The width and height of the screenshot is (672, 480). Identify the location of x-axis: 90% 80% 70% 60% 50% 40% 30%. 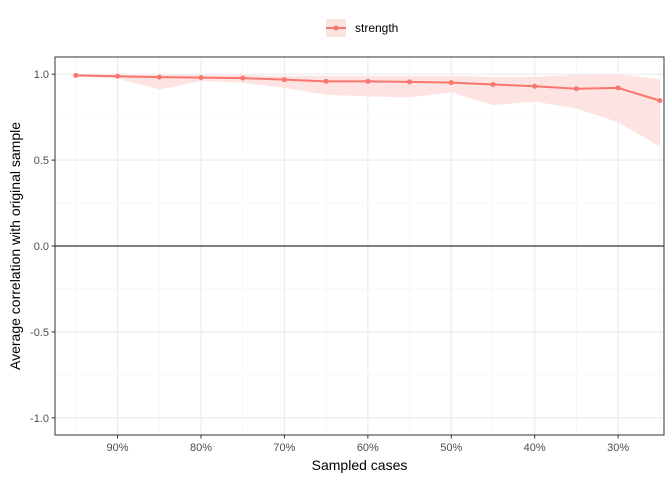
(368, 444).